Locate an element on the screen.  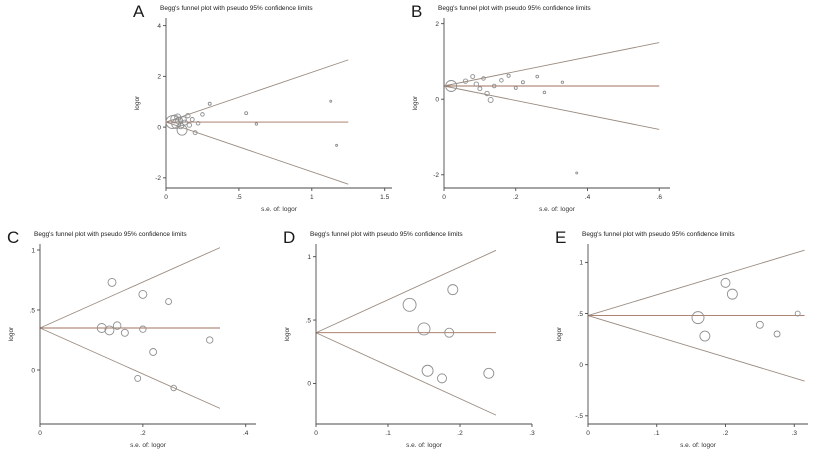
panel-letter-d: D is located at coordinates (289, 237).